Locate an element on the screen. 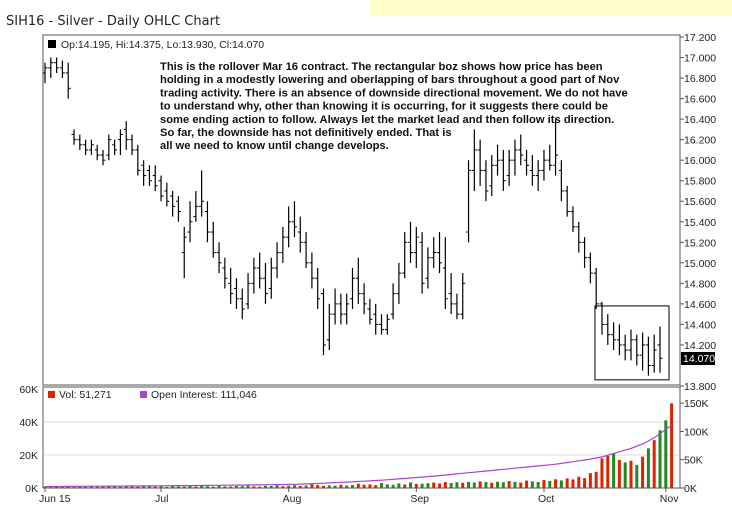 The image size is (732, 524). date-label: Jul is located at coordinates (161, 499).